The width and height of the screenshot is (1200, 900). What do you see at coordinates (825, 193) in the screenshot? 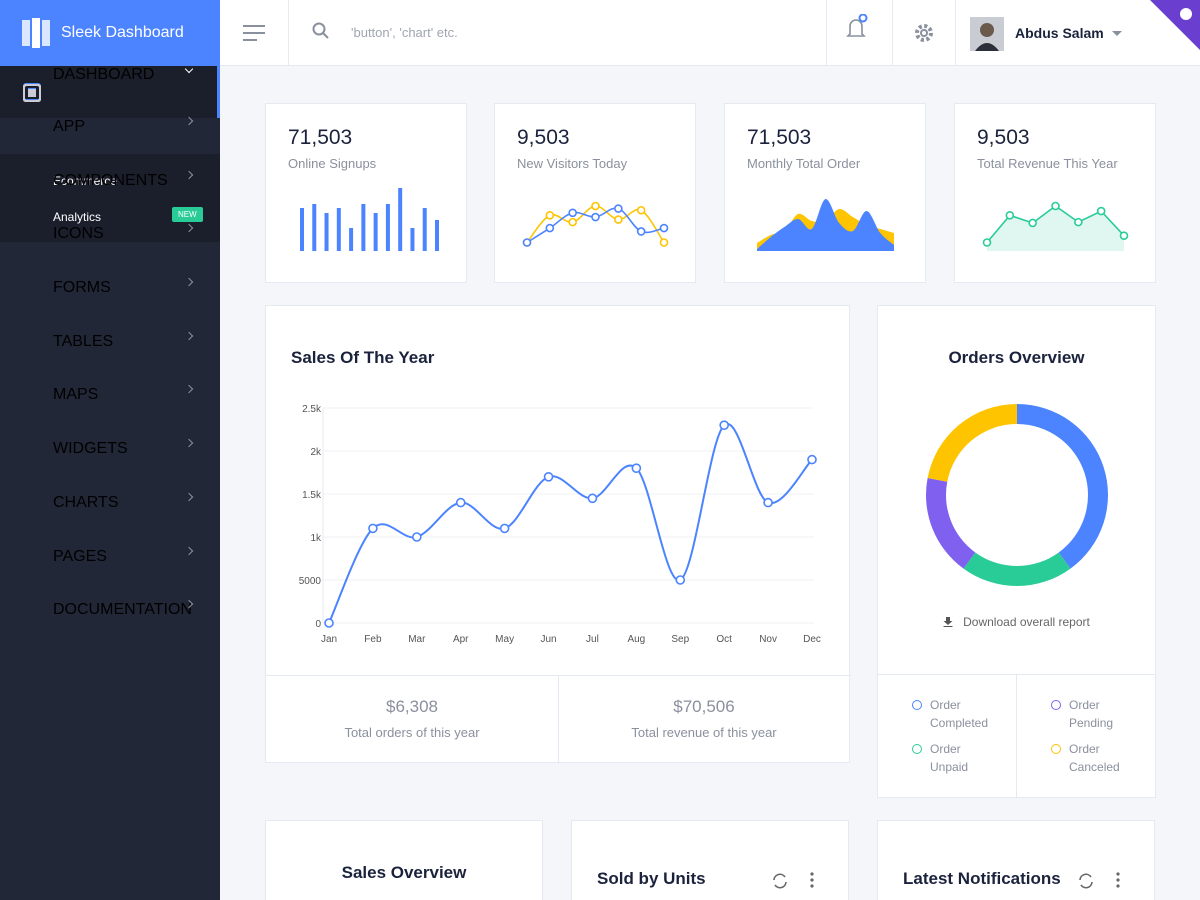
I see `stat-card: 71,503 Monthly Total Order` at bounding box center [825, 193].